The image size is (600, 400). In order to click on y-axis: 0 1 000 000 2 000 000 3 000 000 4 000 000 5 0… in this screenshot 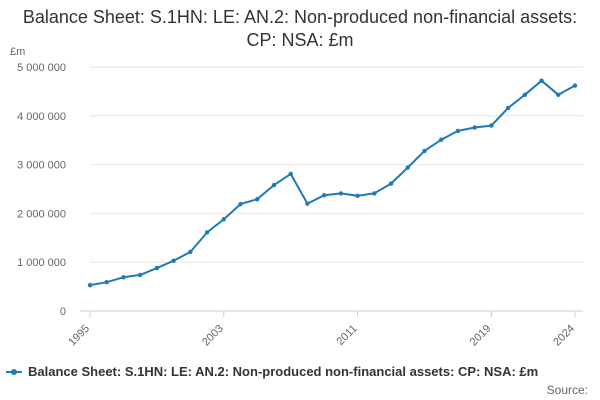, I will do `click(41, 190)`.